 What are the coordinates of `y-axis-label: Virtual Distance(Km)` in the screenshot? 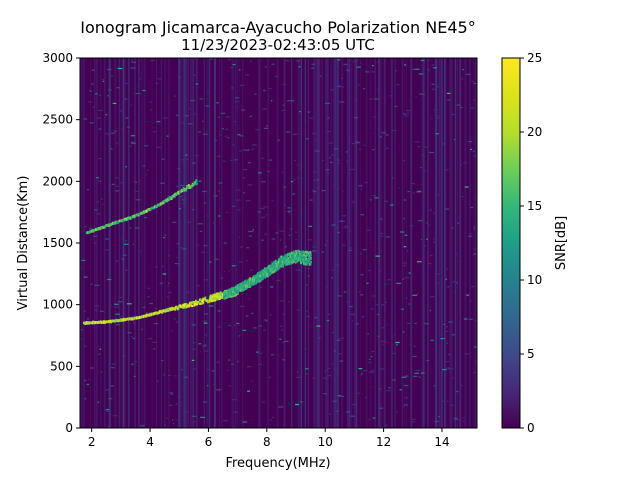 It's located at (23, 243).